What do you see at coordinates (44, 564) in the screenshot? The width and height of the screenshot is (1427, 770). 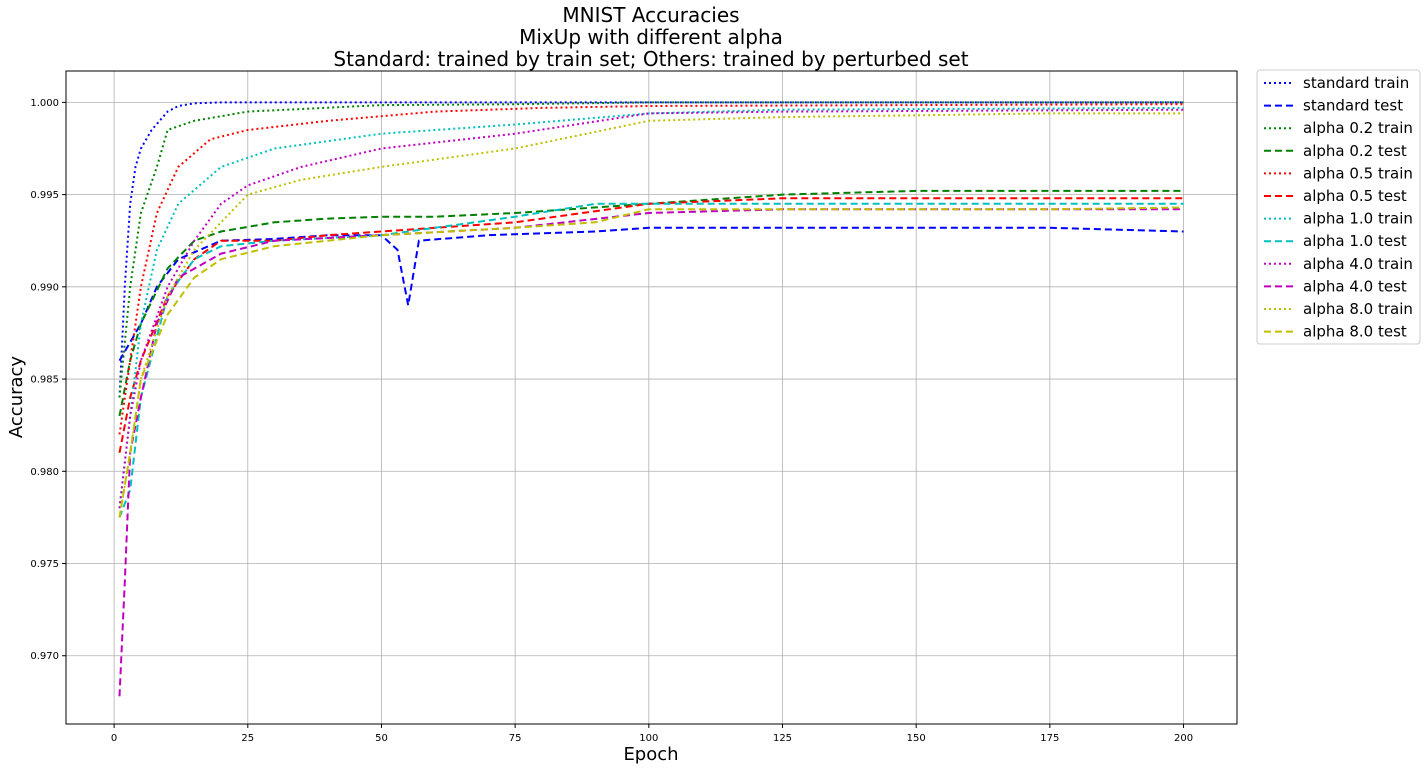 I see `y-tick-label: 0.975` at bounding box center [44, 564].